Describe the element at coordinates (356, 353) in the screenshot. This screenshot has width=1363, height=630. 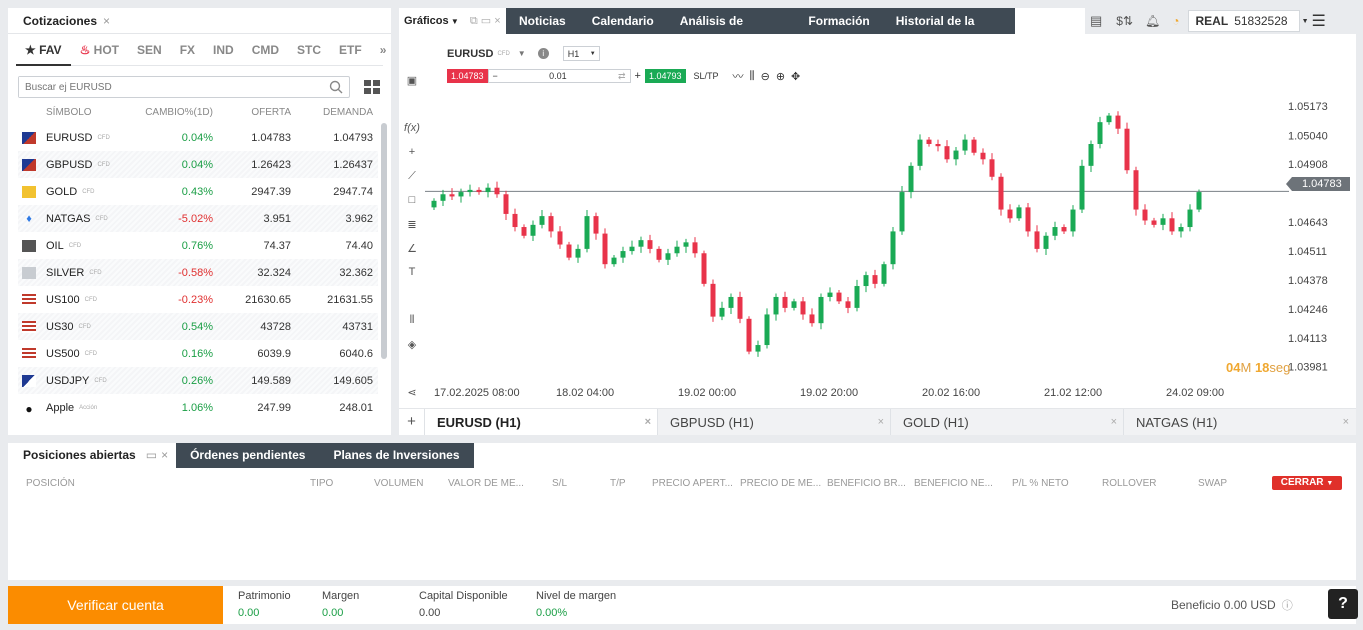
I see `quote-ask: 6040.6` at that location.